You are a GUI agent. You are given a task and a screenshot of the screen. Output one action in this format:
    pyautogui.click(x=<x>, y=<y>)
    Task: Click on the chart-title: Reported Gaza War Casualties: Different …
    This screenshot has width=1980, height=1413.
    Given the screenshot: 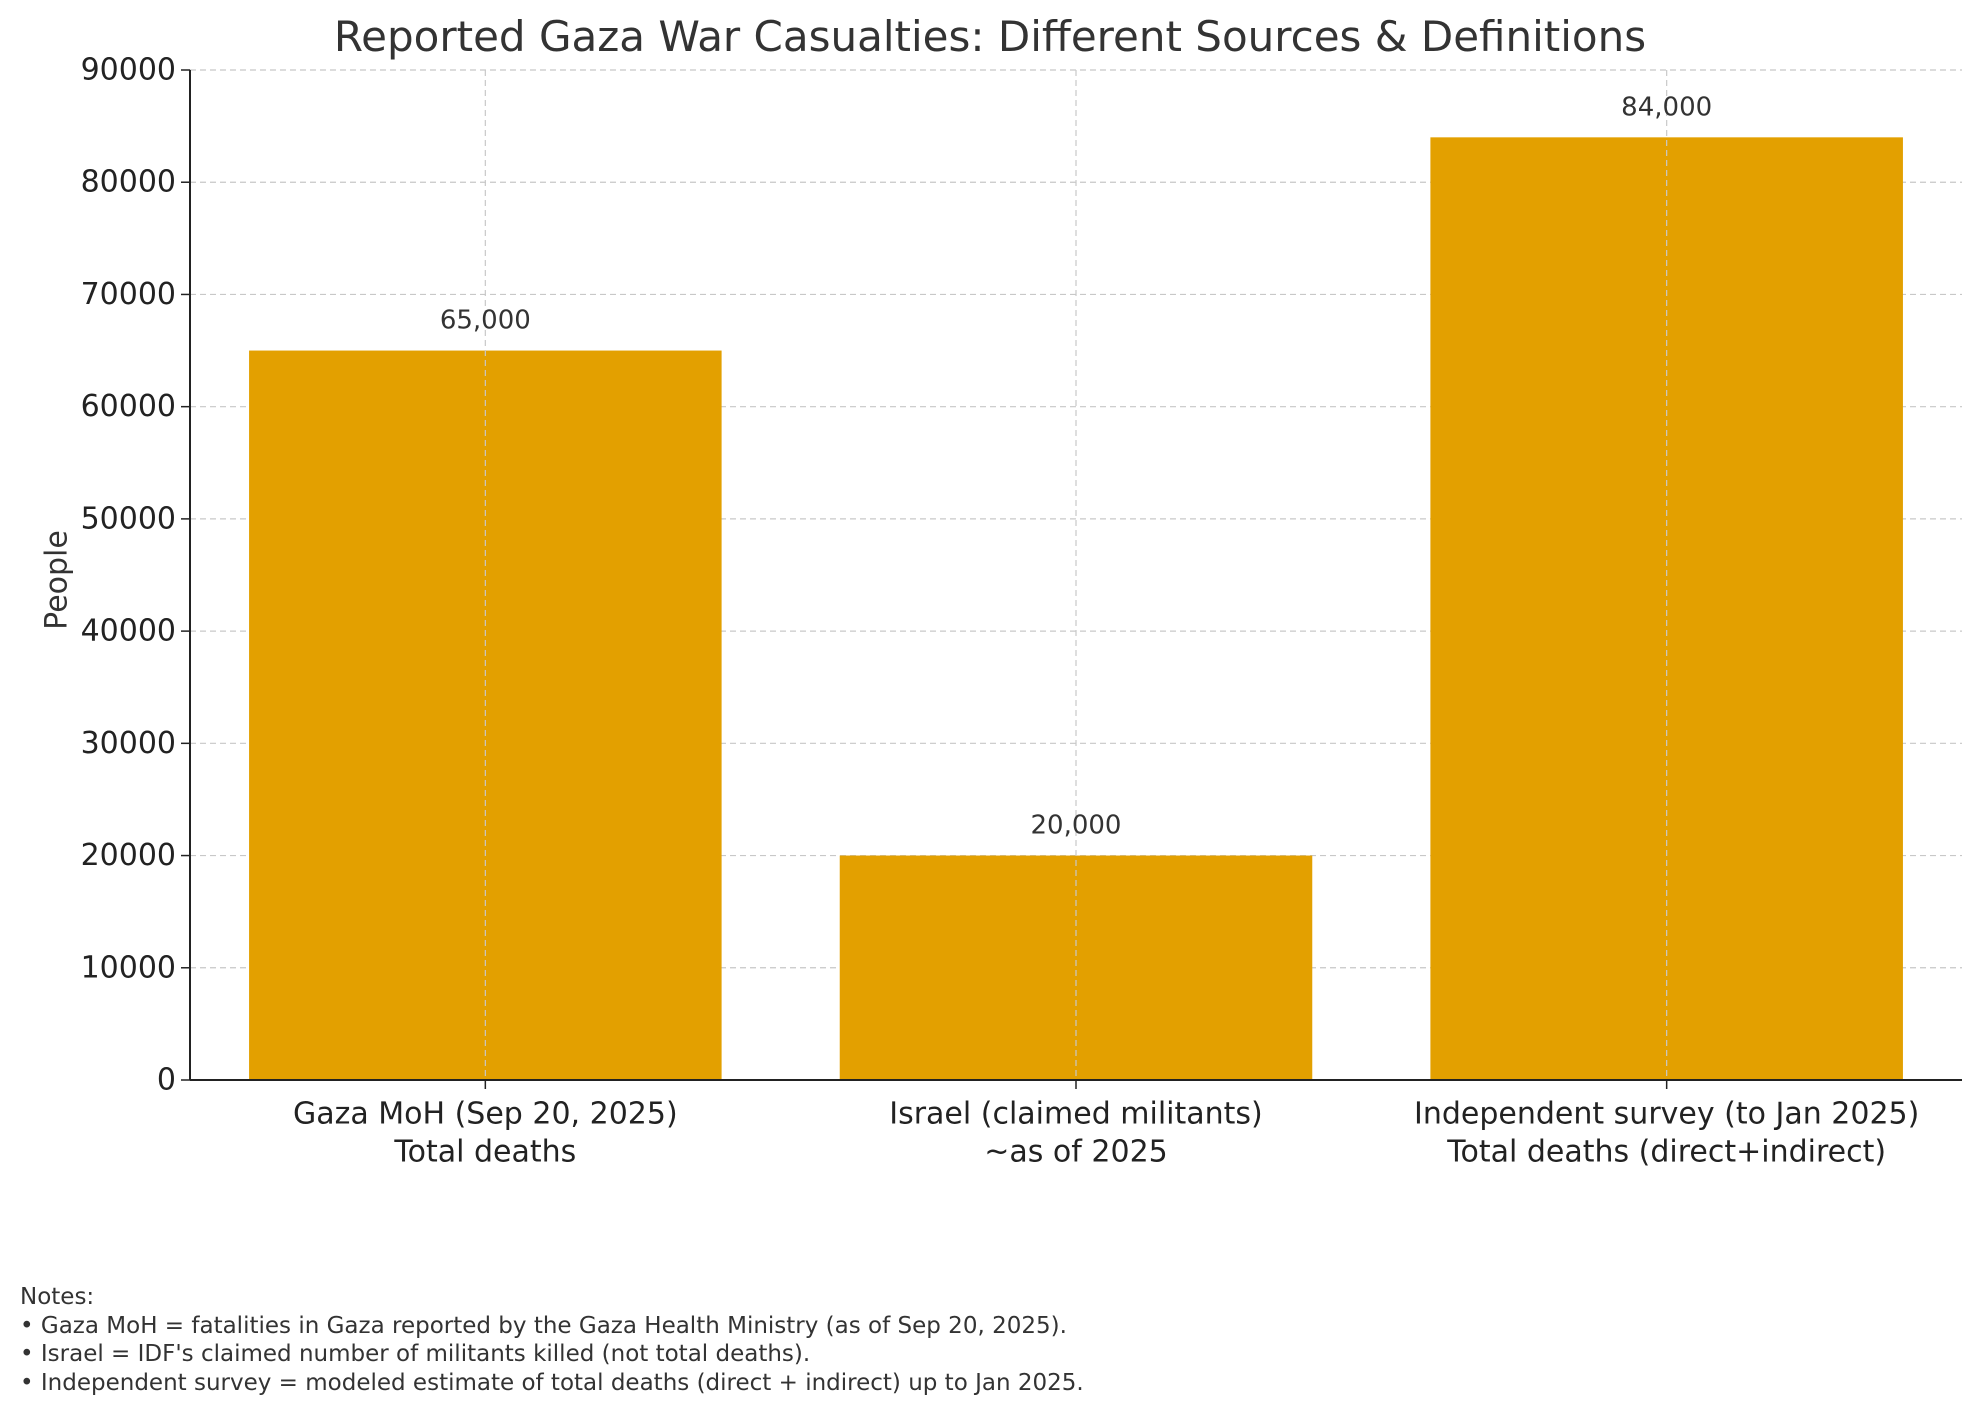 What is the action you would take?
    pyautogui.click(x=990, y=36)
    